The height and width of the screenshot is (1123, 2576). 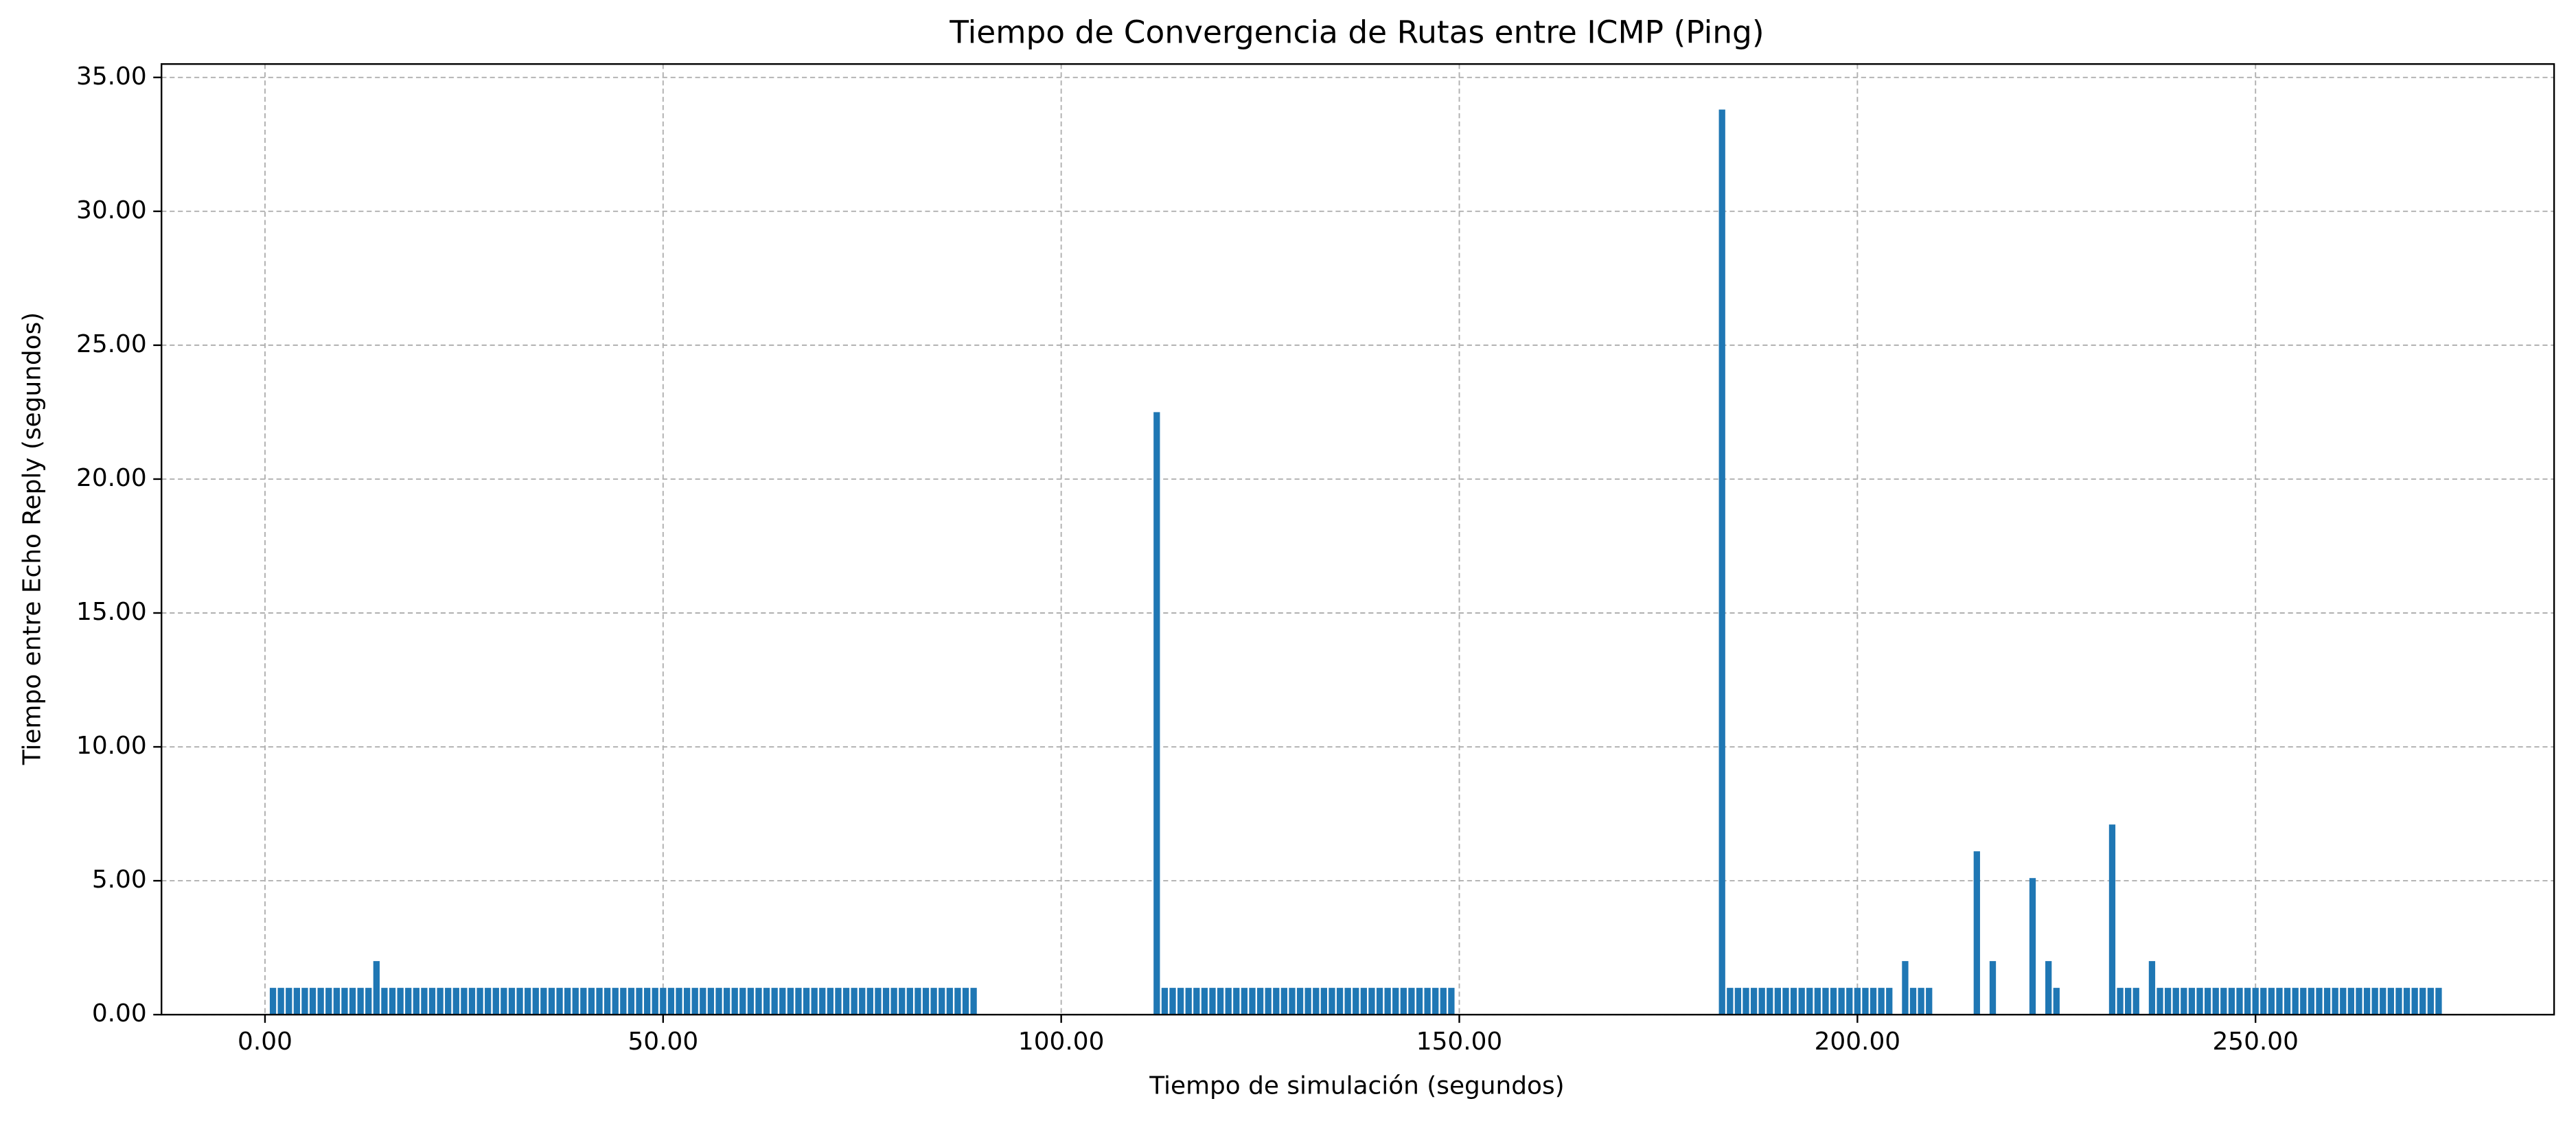 What do you see at coordinates (1857, 1042) in the screenshot?
I see `x-tick-label: 200.00` at bounding box center [1857, 1042].